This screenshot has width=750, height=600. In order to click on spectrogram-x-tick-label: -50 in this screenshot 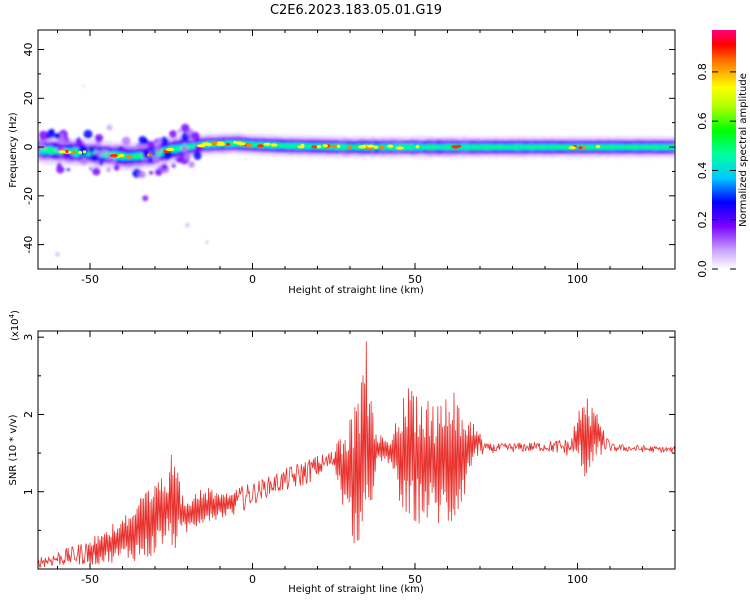, I will do `click(90, 279)`.